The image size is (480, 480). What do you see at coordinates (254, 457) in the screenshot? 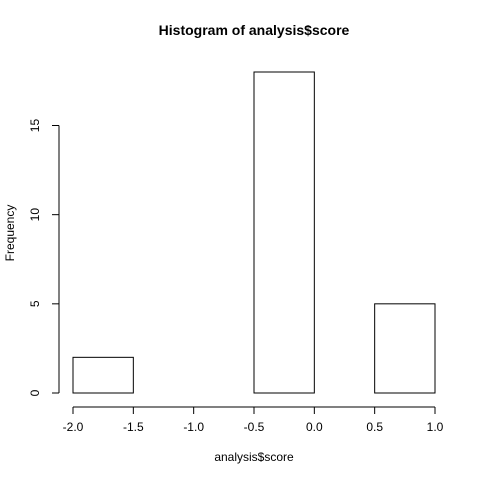
I see `x-axis-label: analysis$score` at bounding box center [254, 457].